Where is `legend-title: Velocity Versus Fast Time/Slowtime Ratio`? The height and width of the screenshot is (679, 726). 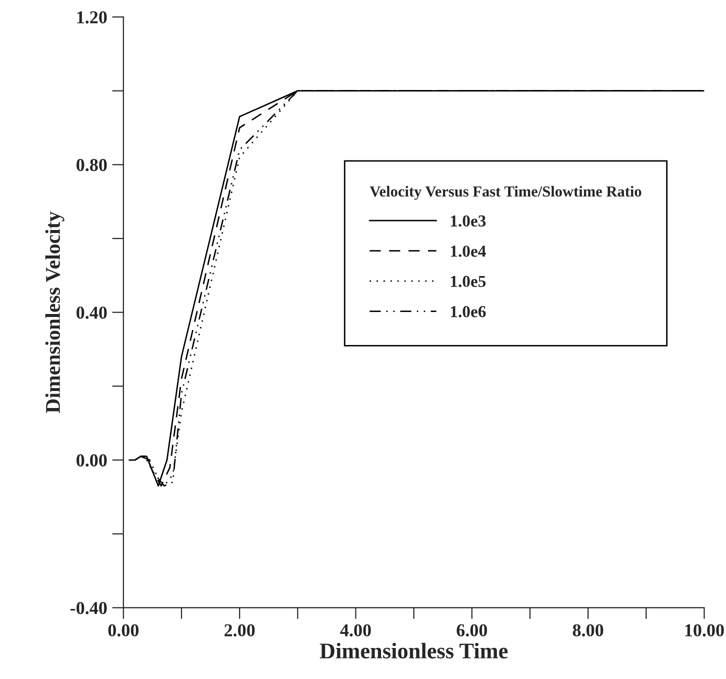 legend-title: Velocity Versus Fast Time/Slowtime Ratio is located at coordinates (506, 193).